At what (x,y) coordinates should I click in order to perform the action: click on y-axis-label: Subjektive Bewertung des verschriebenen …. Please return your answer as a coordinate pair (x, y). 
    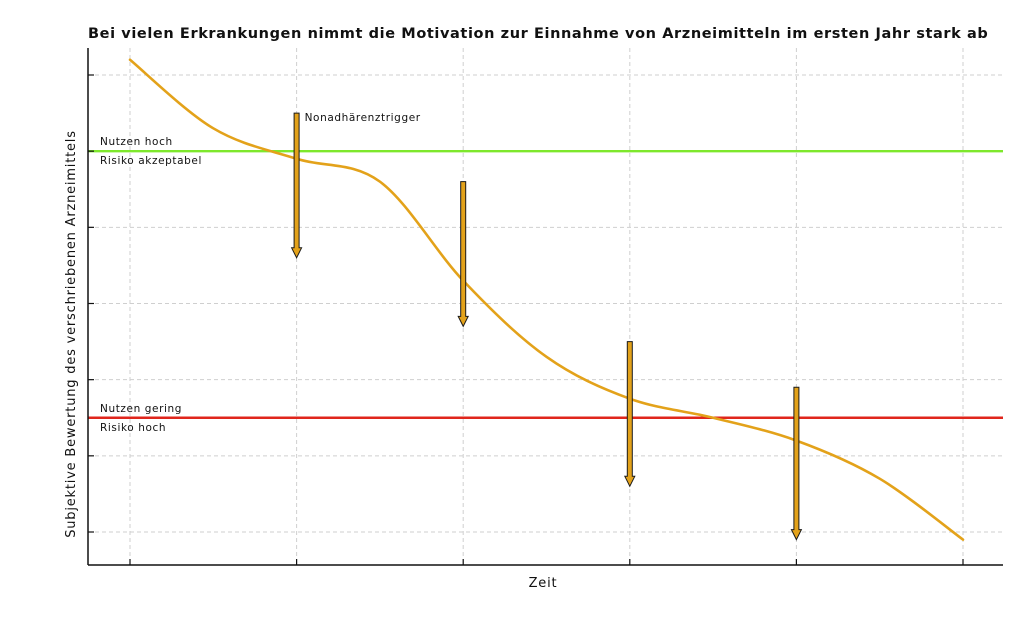
    Looking at the image, I should click on (71, 334).